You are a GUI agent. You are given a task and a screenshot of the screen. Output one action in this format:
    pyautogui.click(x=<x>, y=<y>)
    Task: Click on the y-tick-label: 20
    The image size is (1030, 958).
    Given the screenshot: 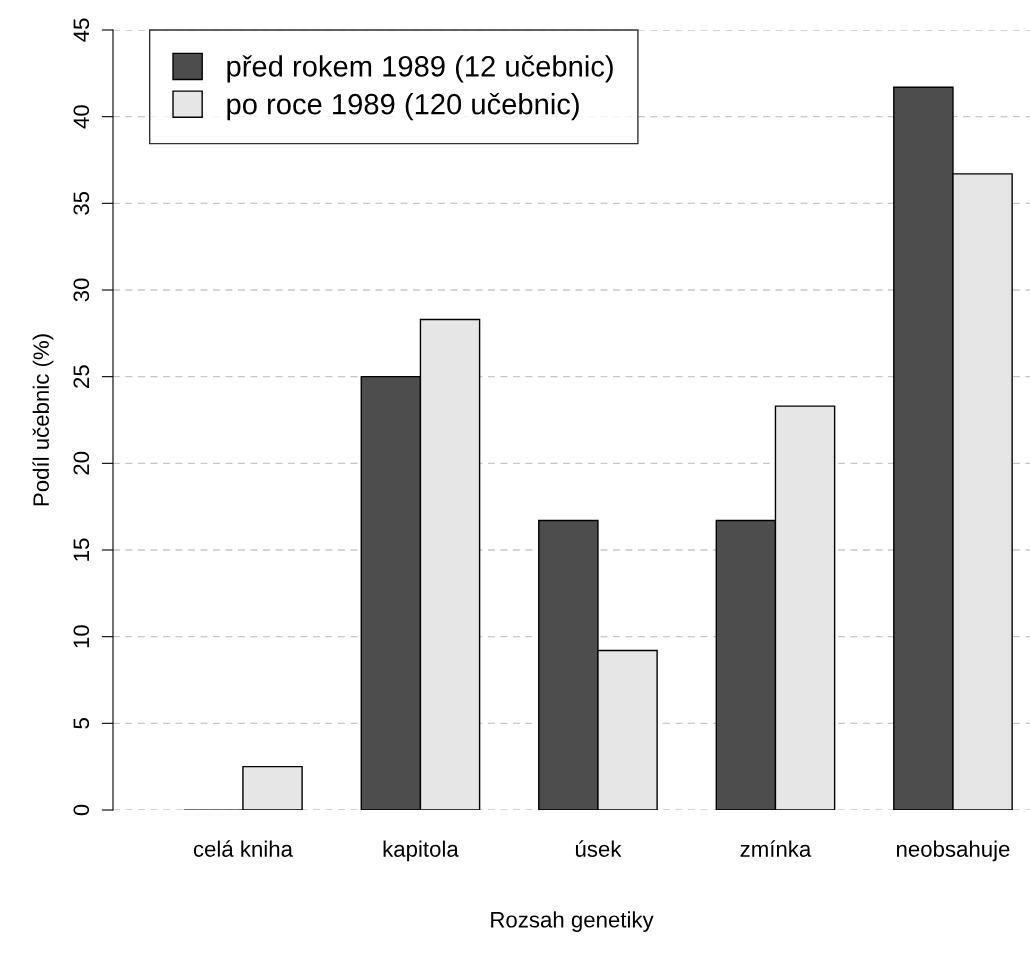 What is the action you would take?
    pyautogui.click(x=81, y=463)
    